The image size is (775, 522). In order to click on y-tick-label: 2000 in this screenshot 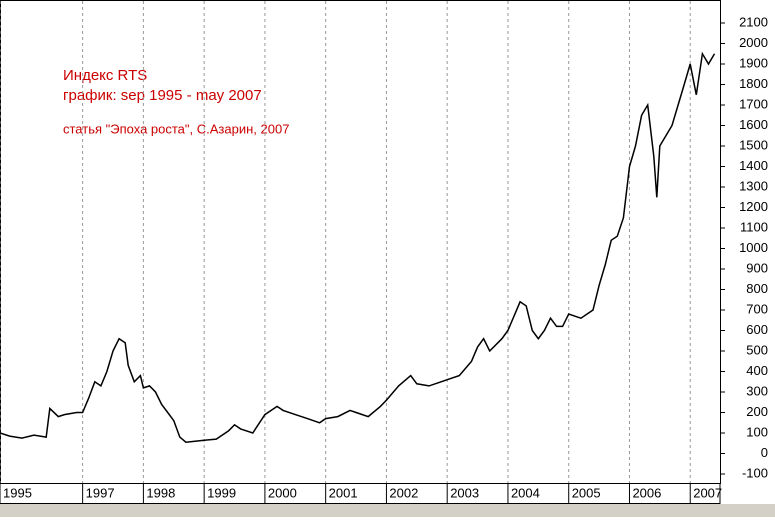, I will do `click(753, 42)`.